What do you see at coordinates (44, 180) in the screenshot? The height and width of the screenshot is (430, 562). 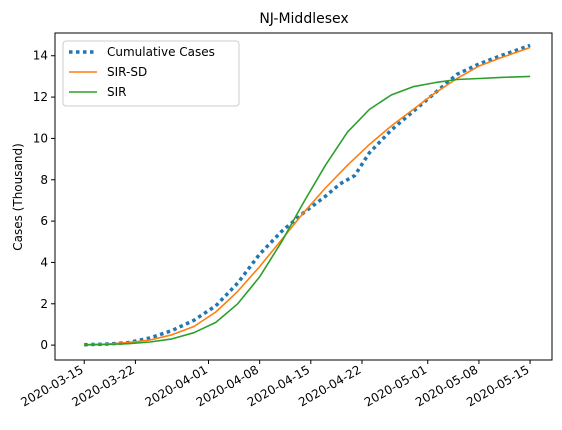 I see `y-tick-label: 8` at bounding box center [44, 180].